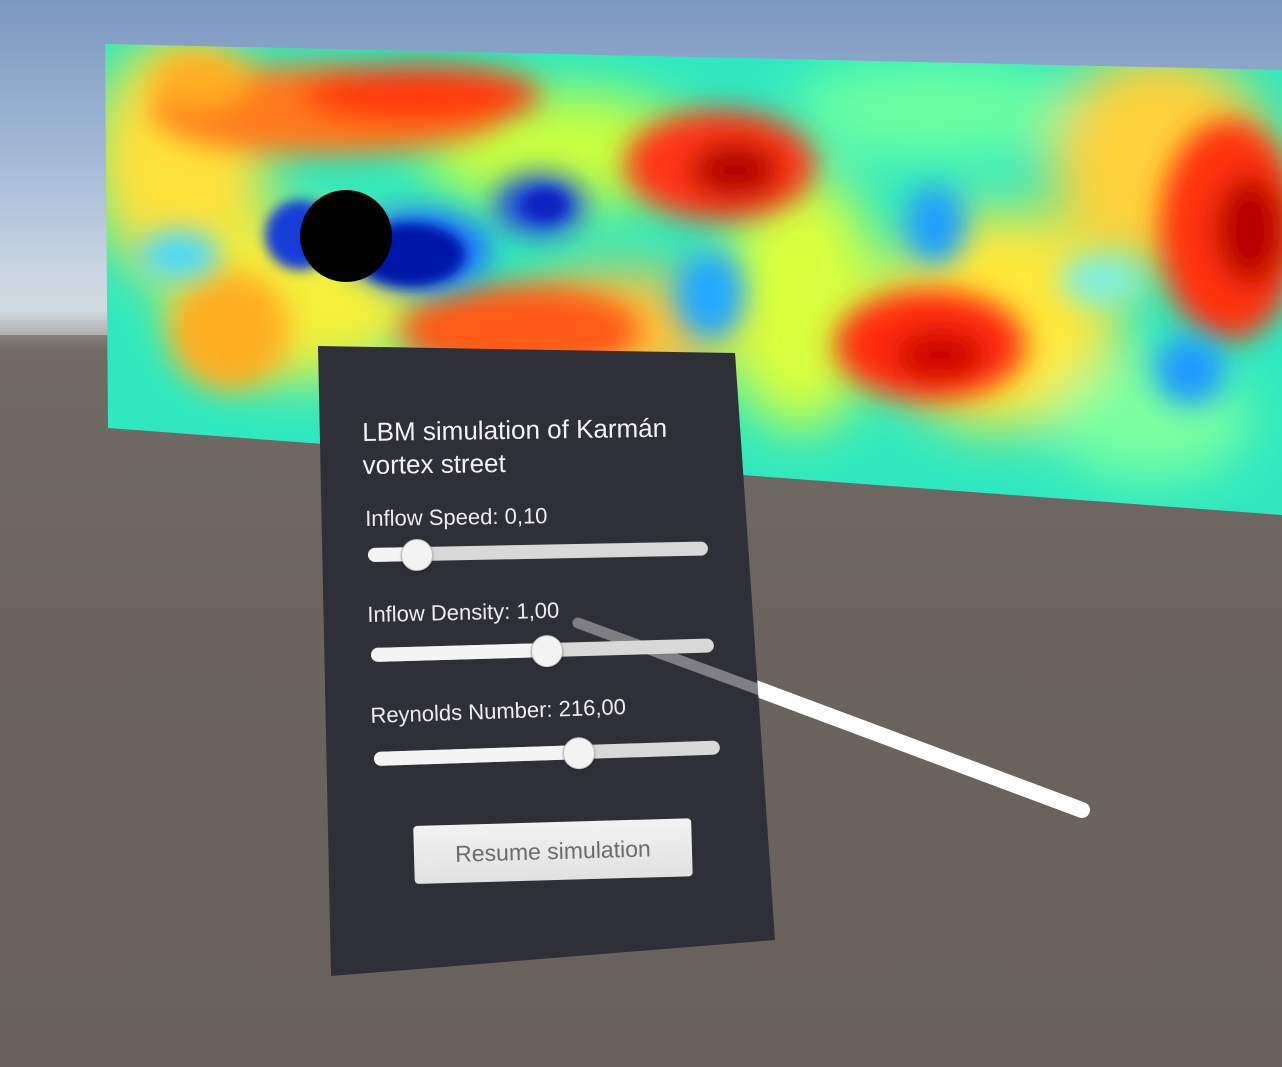  What do you see at coordinates (553, 851) in the screenshot?
I see `resume-simulation-button: Resume simulation` at bounding box center [553, 851].